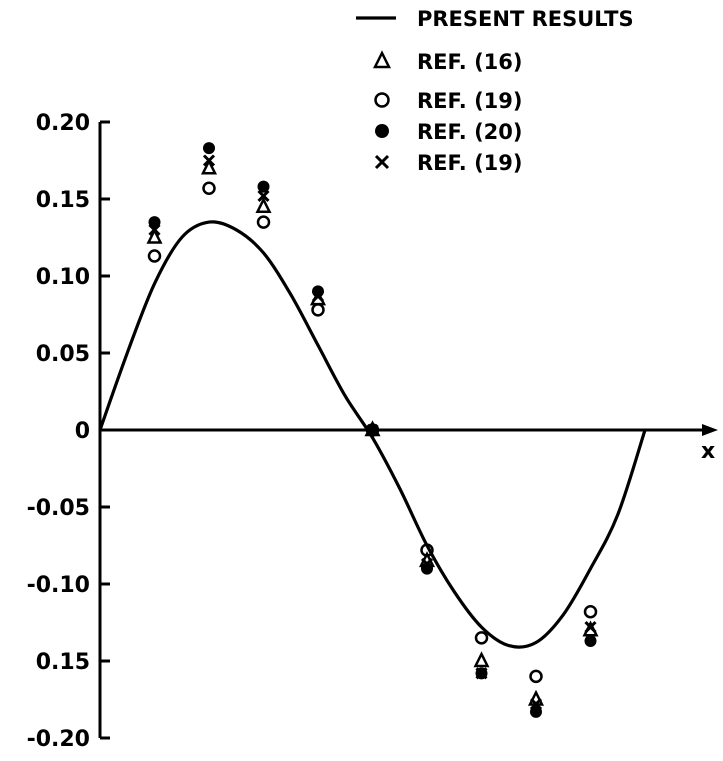 The height and width of the screenshot is (761, 723). What do you see at coordinates (469, 62) in the screenshot?
I see `legend-label: REF. (16)` at bounding box center [469, 62].